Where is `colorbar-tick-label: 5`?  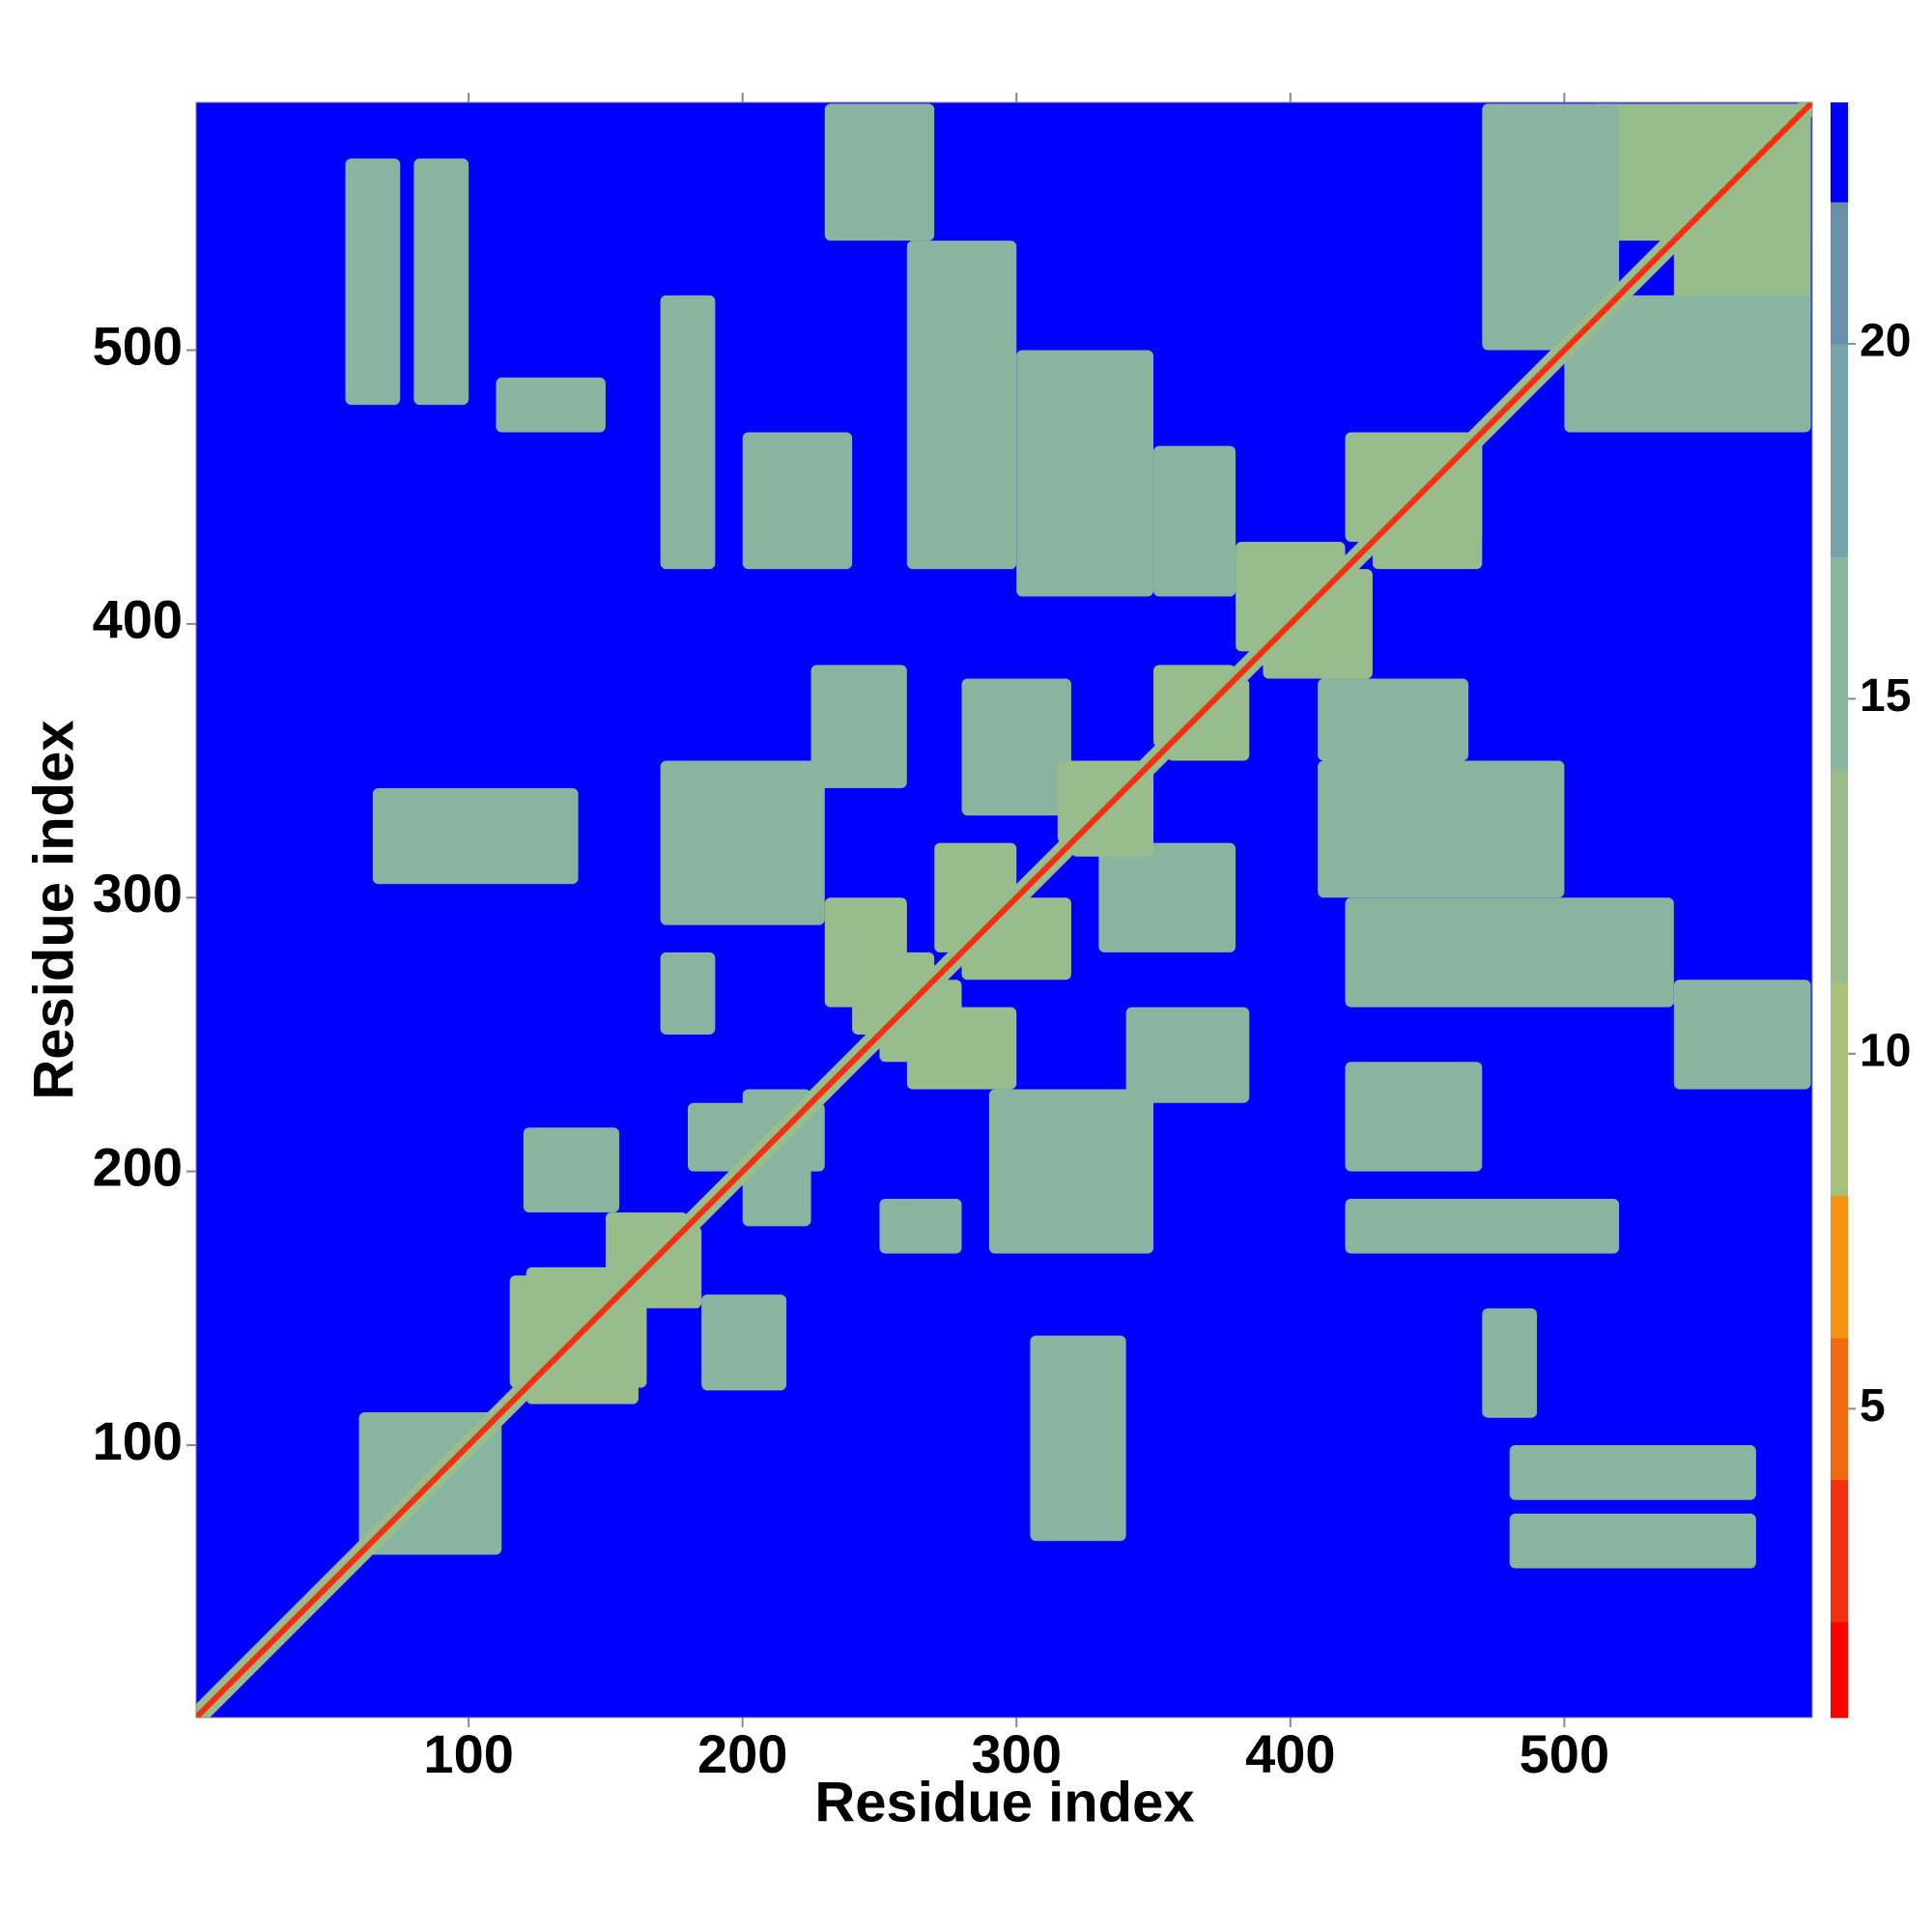 colorbar-tick-label: 5 is located at coordinates (1873, 1406).